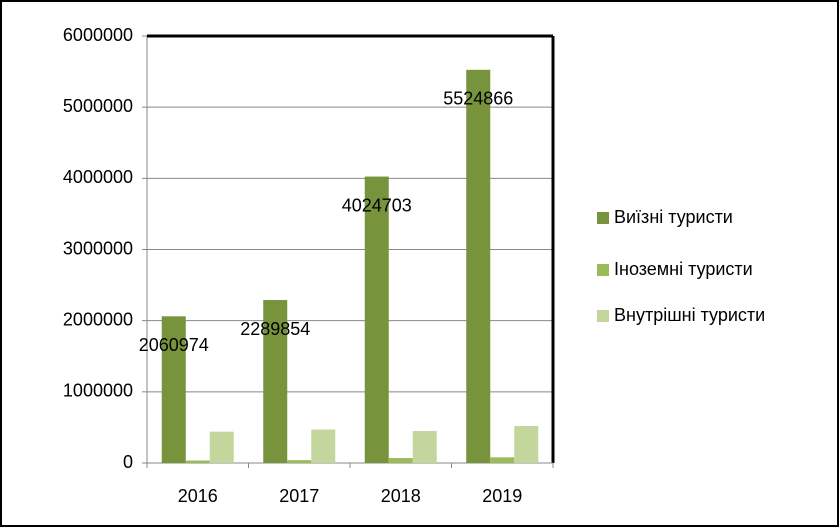  I want to click on legend-label: Внутрішні туристи, so click(689, 315).